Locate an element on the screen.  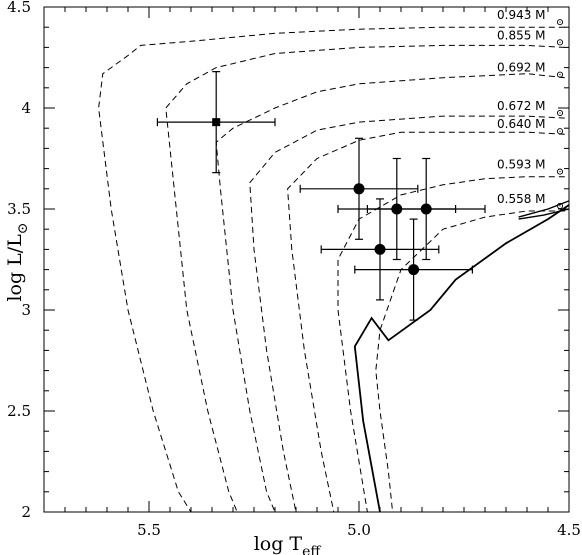
y-tick-label: 3 is located at coordinates (26, 310).